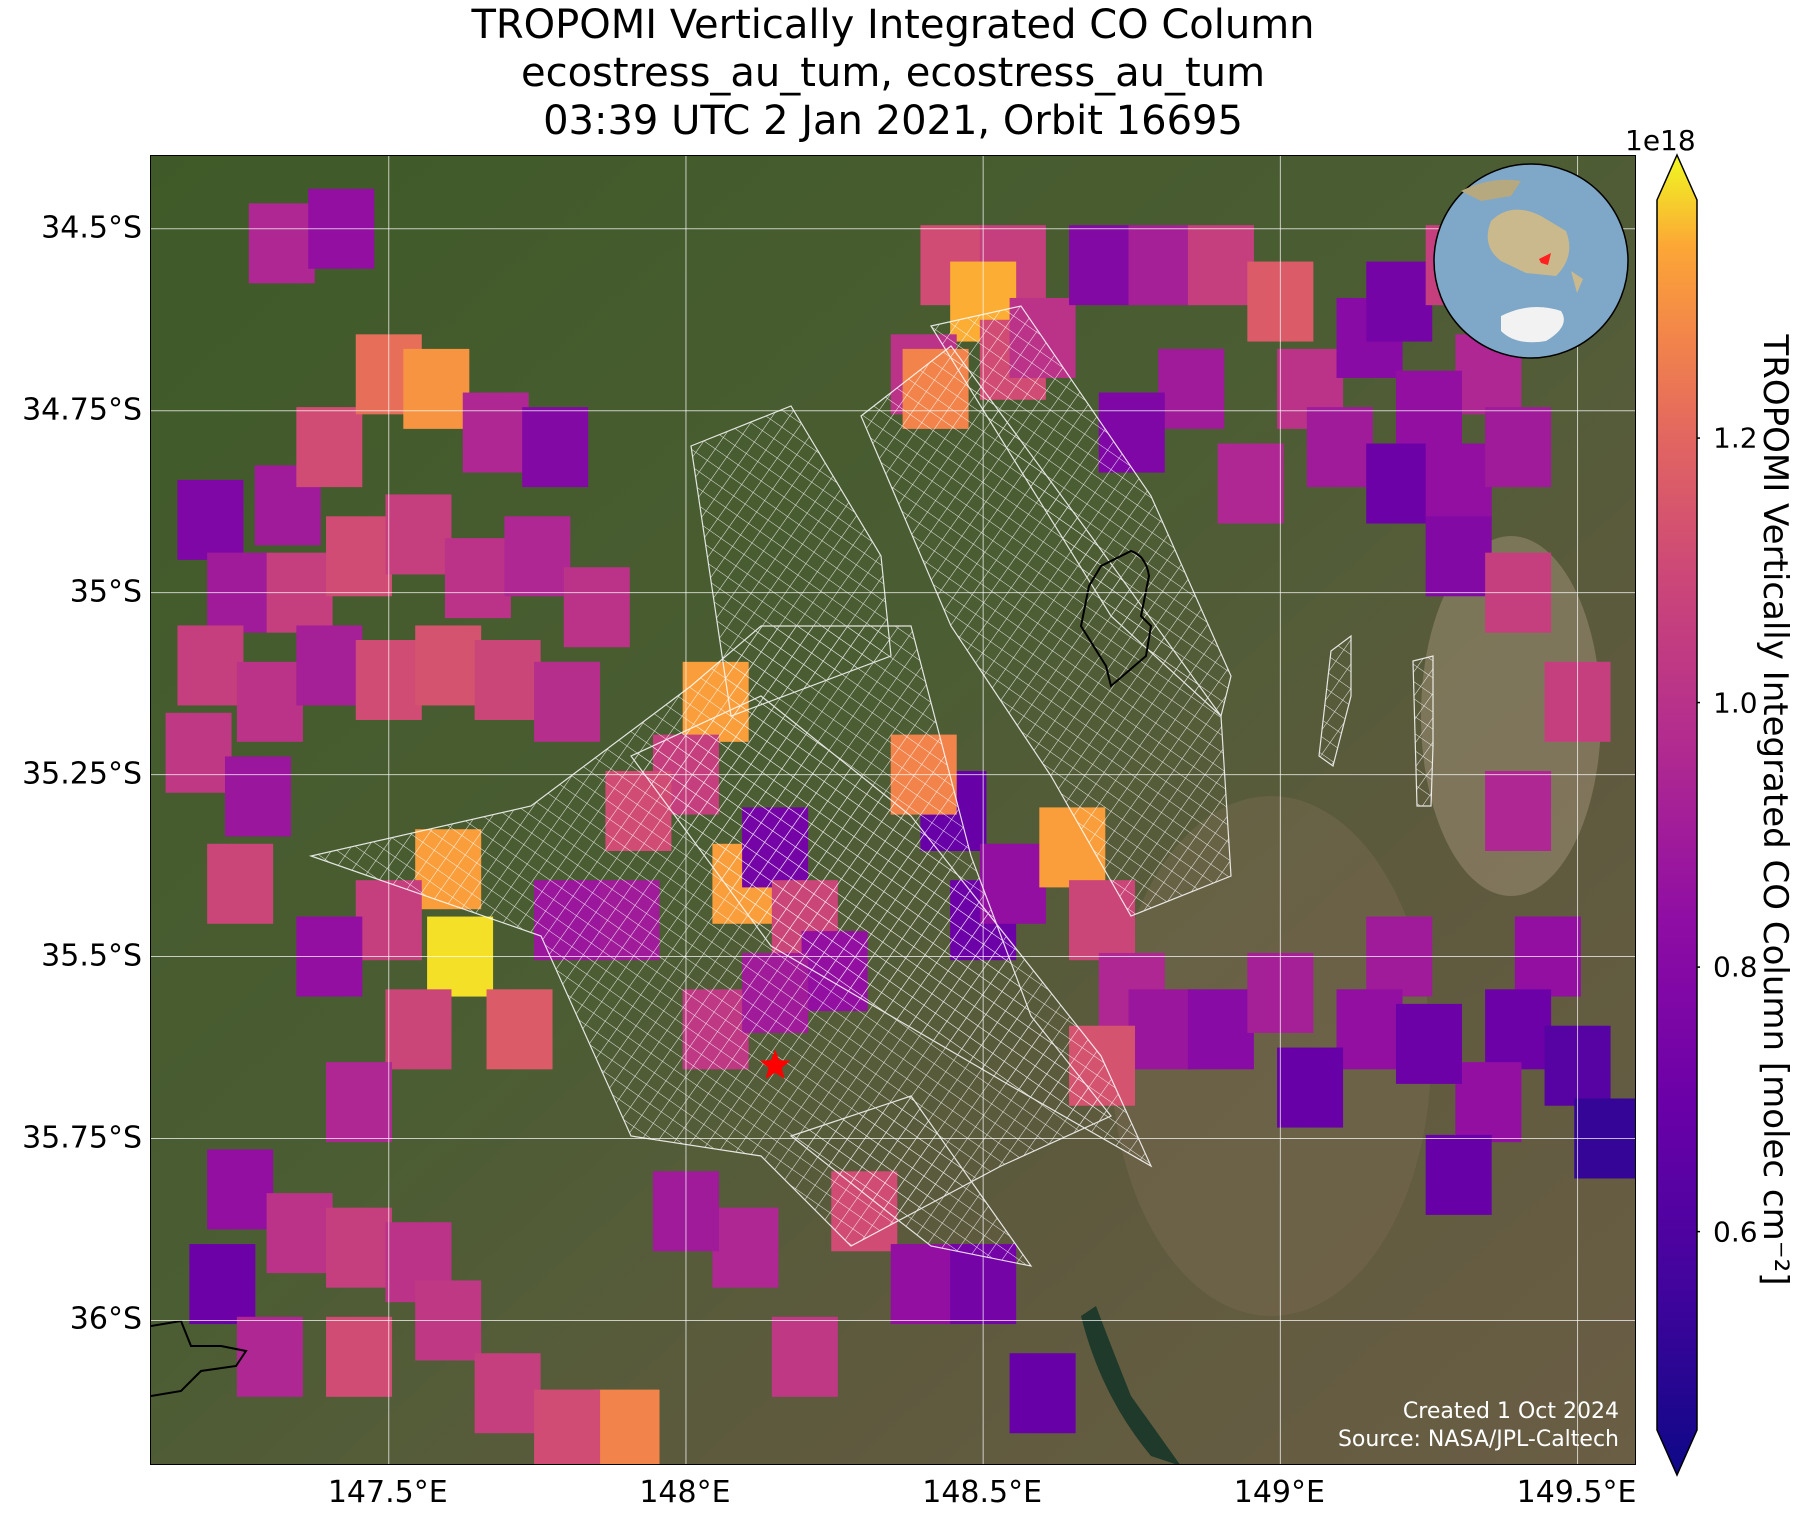 The image size is (1817, 1515). I want to click on target-star-icon, so click(775, 1064).